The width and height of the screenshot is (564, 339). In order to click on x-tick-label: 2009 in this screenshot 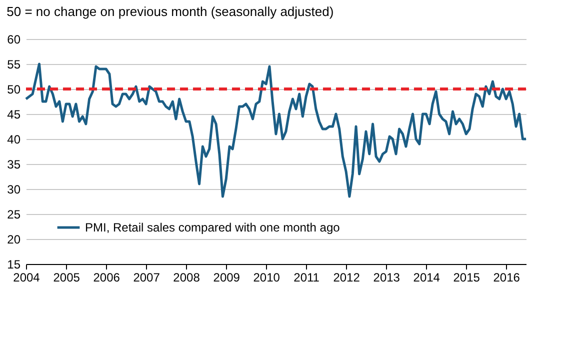, I will do `click(226, 277)`.